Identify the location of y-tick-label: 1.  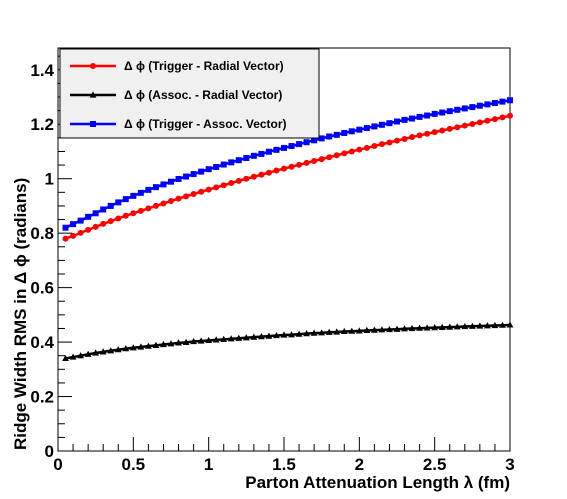
(49, 179).